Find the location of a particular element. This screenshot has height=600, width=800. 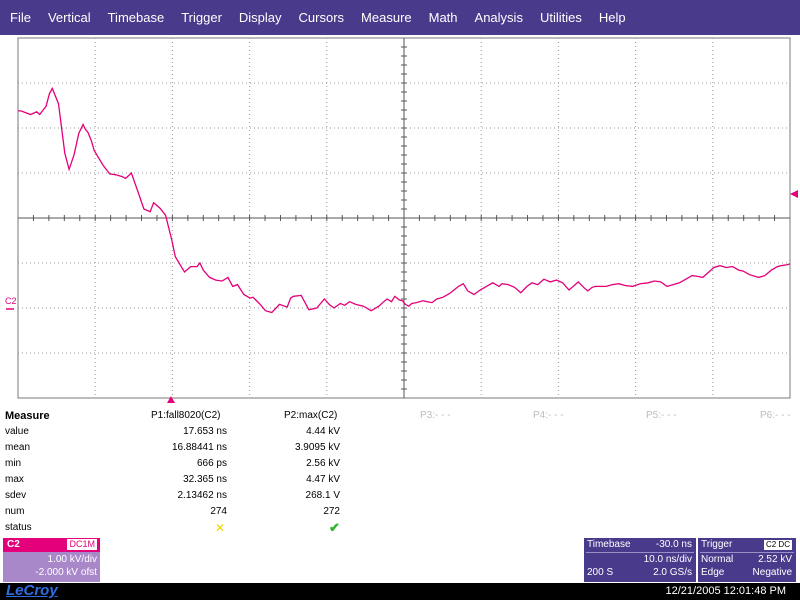

x-mark-icon: ✕ is located at coordinates (220, 528).